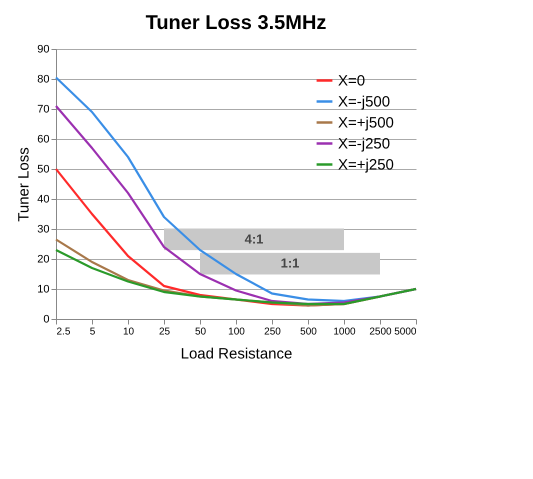 This screenshot has height=479, width=533. What do you see at coordinates (23, 184) in the screenshot?
I see `y-axis-title: Tuner Loss` at bounding box center [23, 184].